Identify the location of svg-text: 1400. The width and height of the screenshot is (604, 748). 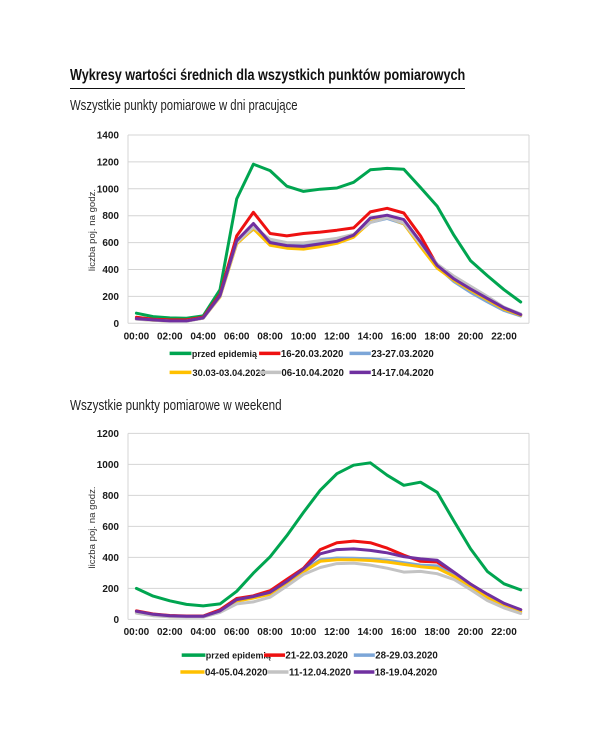
(108, 136).